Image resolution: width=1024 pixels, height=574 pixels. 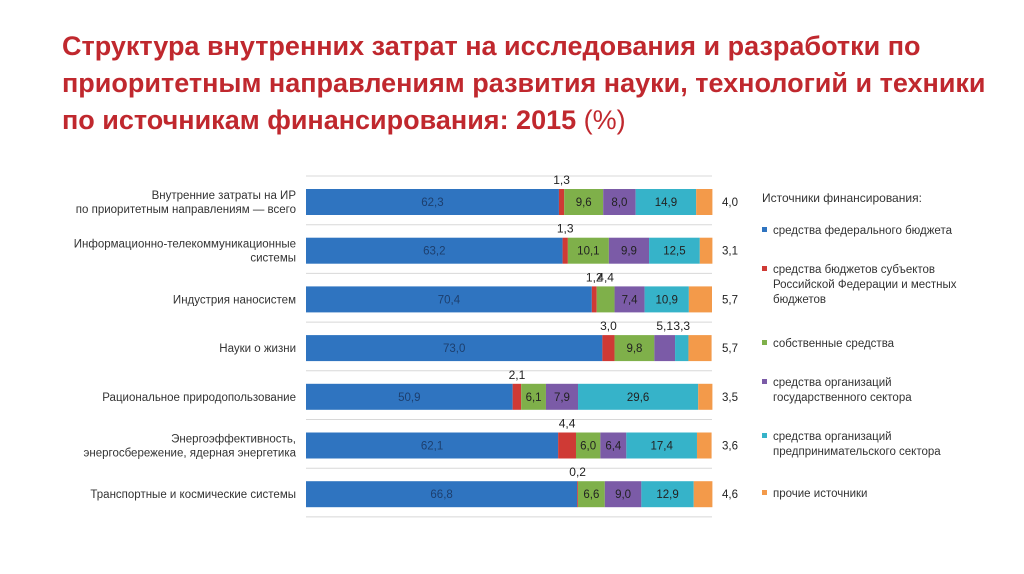 I want to click on data-label: 14,9, so click(x=666, y=203).